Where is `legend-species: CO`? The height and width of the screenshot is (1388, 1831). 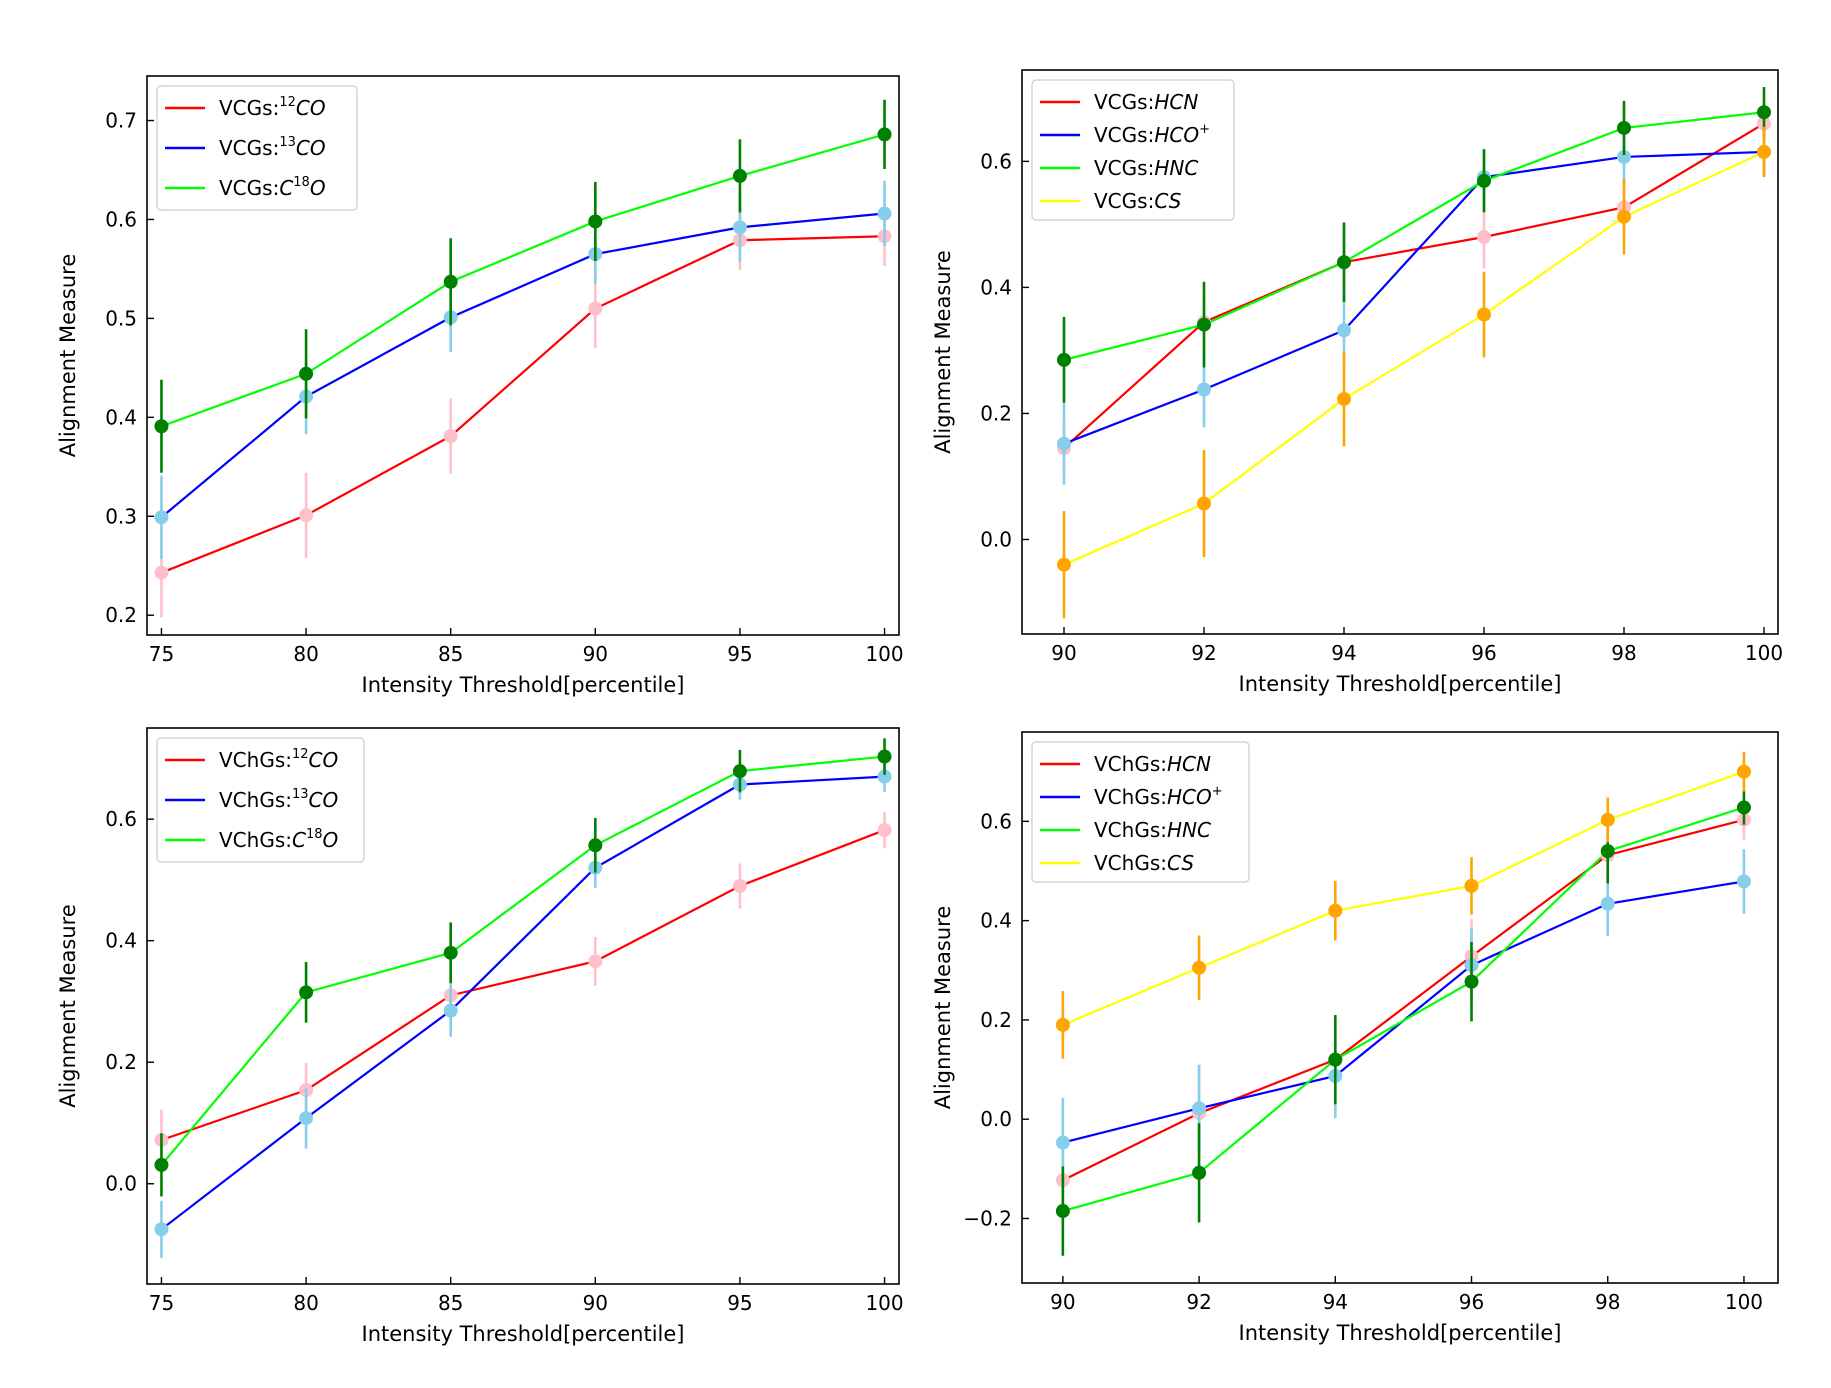
legend-species: CO is located at coordinates (324, 800).